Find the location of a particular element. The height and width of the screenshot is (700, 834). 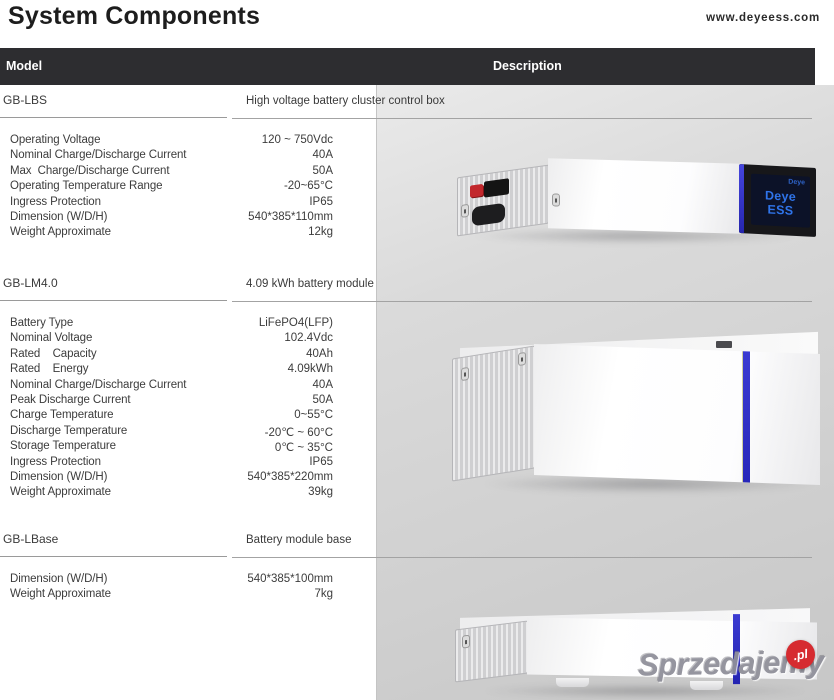

spec-row: Operating Temperature Range -20~65°C is located at coordinates (187, 187).